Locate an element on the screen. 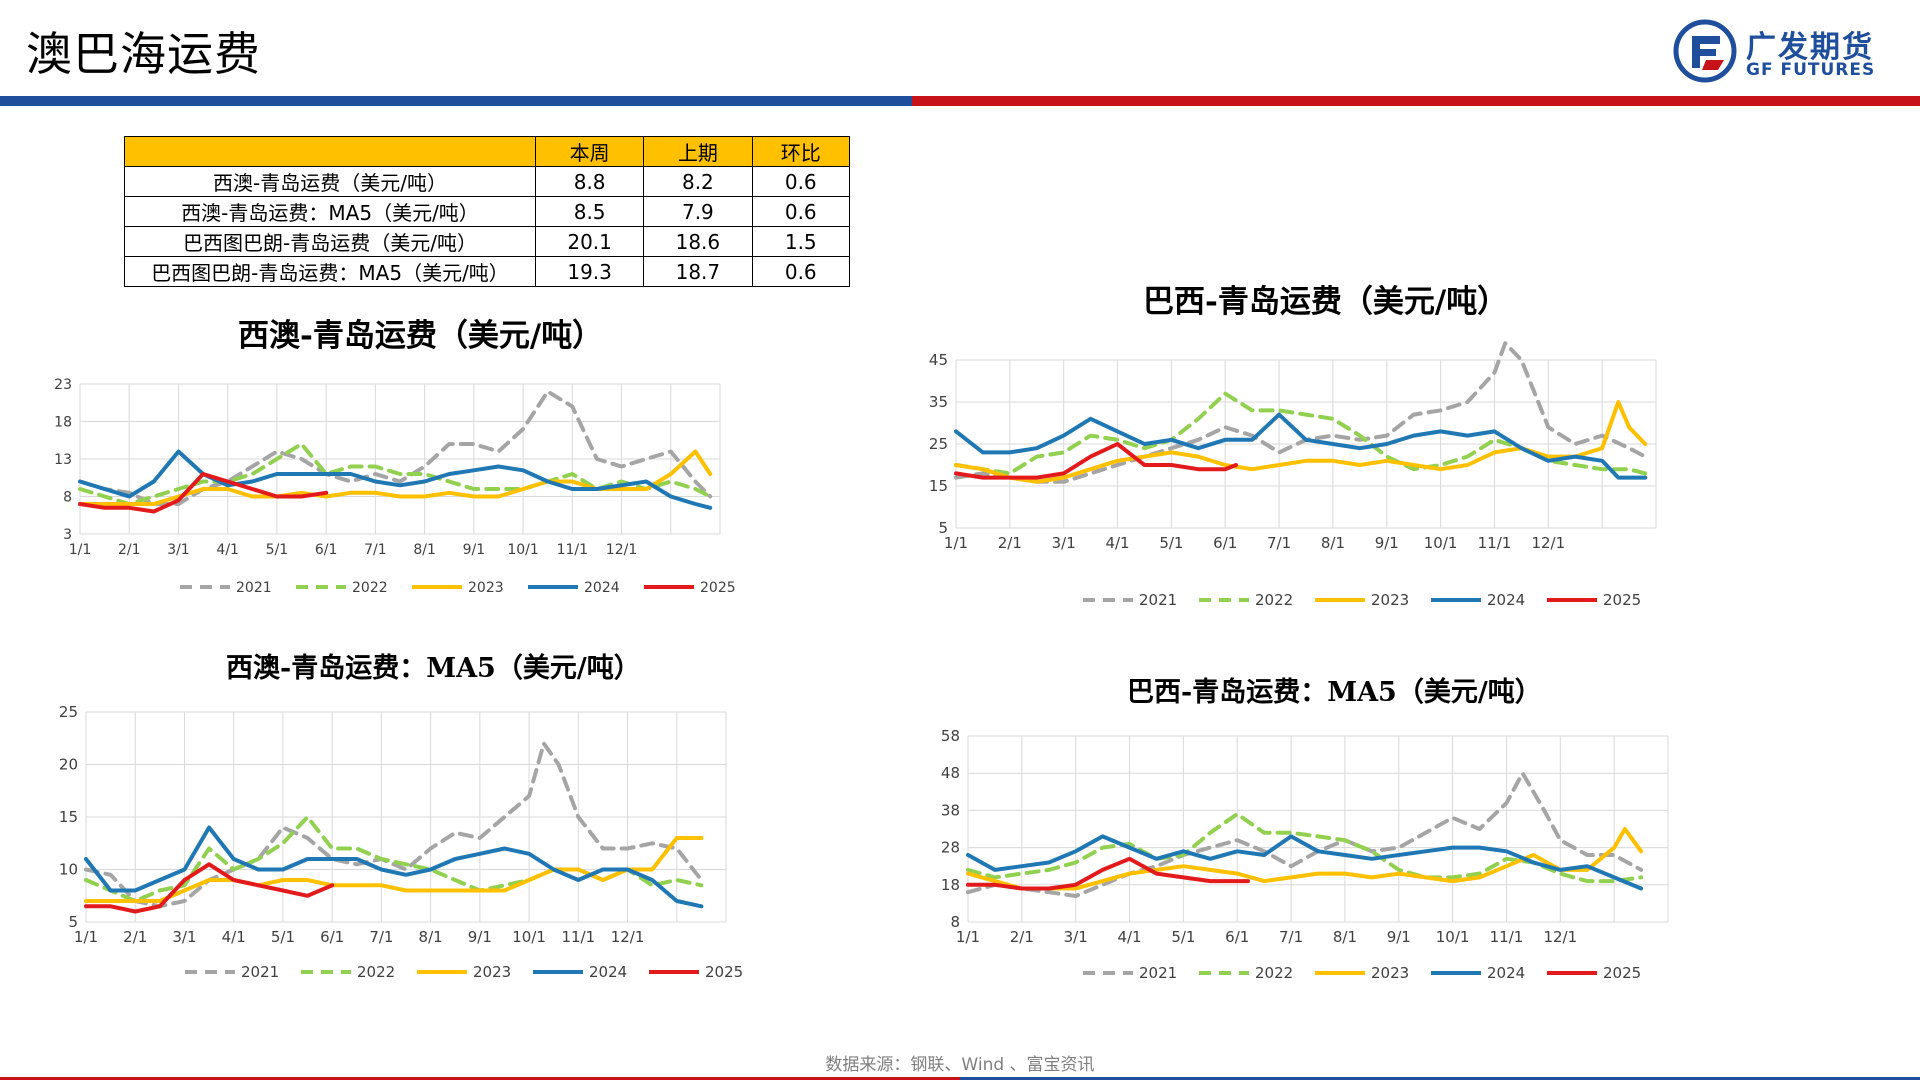 The height and width of the screenshot is (1080, 1920). y-tick-label: 18 is located at coordinates (950, 885).